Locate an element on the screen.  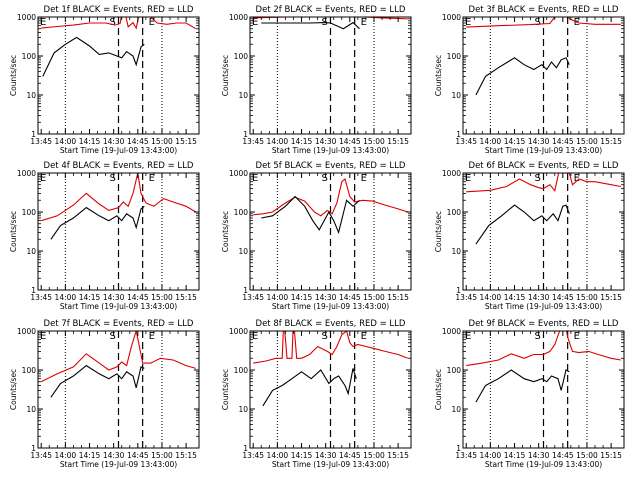
panel-title: Det 2f BLACK = Events, RED = LLD is located at coordinates (331, 10).